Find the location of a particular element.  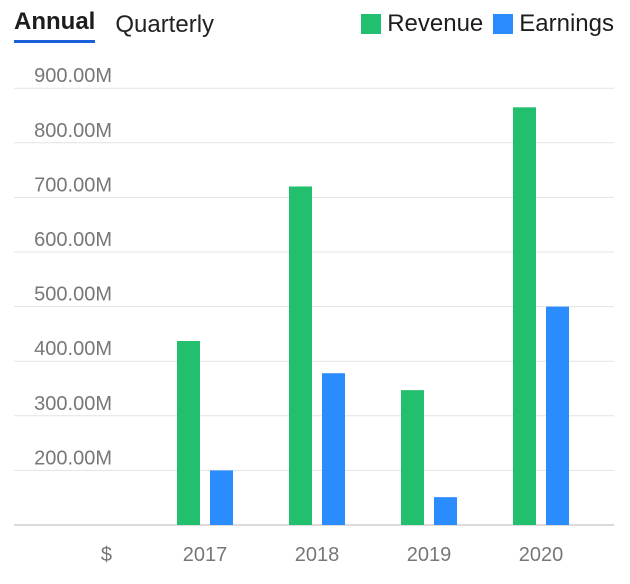

x-tick-label: 2017 is located at coordinates (205, 555).